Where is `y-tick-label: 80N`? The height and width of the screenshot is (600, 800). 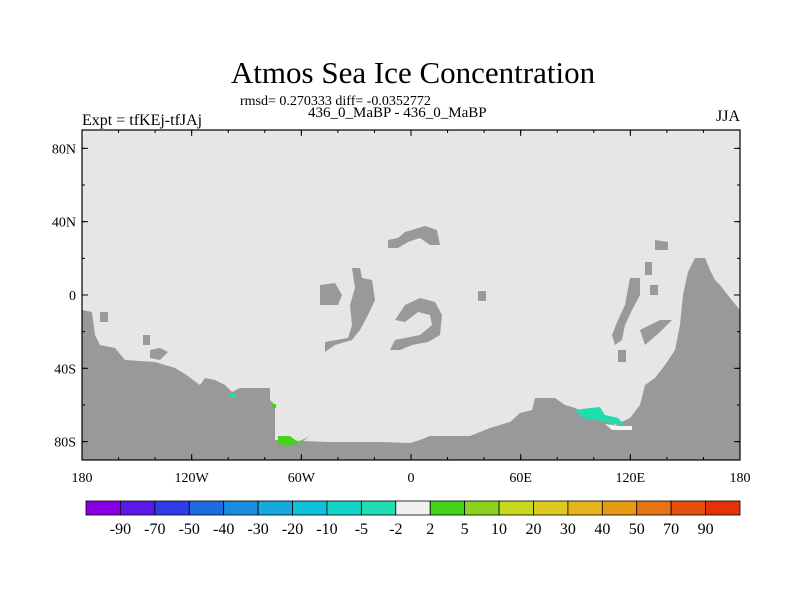 y-tick-label: 80N is located at coordinates (64, 149).